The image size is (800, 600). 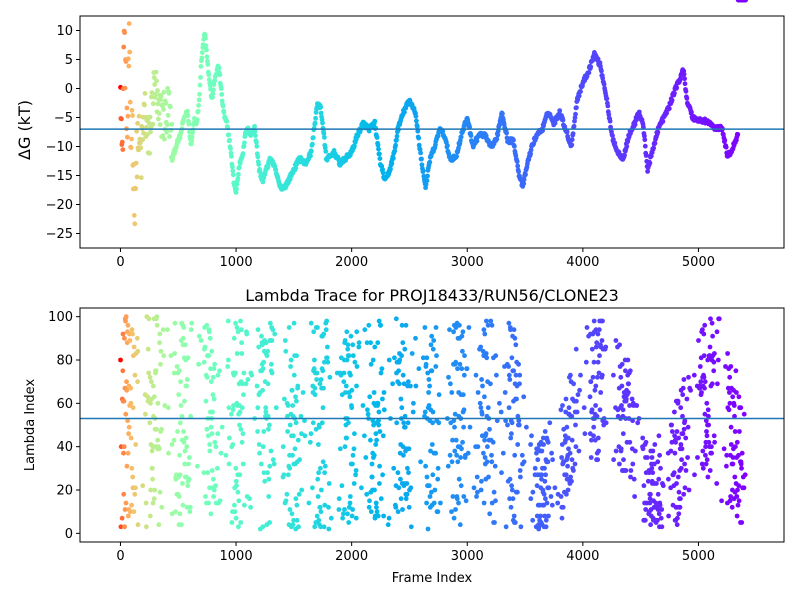 What do you see at coordinates (64, 361) in the screenshot?
I see `y-tick-label: 80` at bounding box center [64, 361].